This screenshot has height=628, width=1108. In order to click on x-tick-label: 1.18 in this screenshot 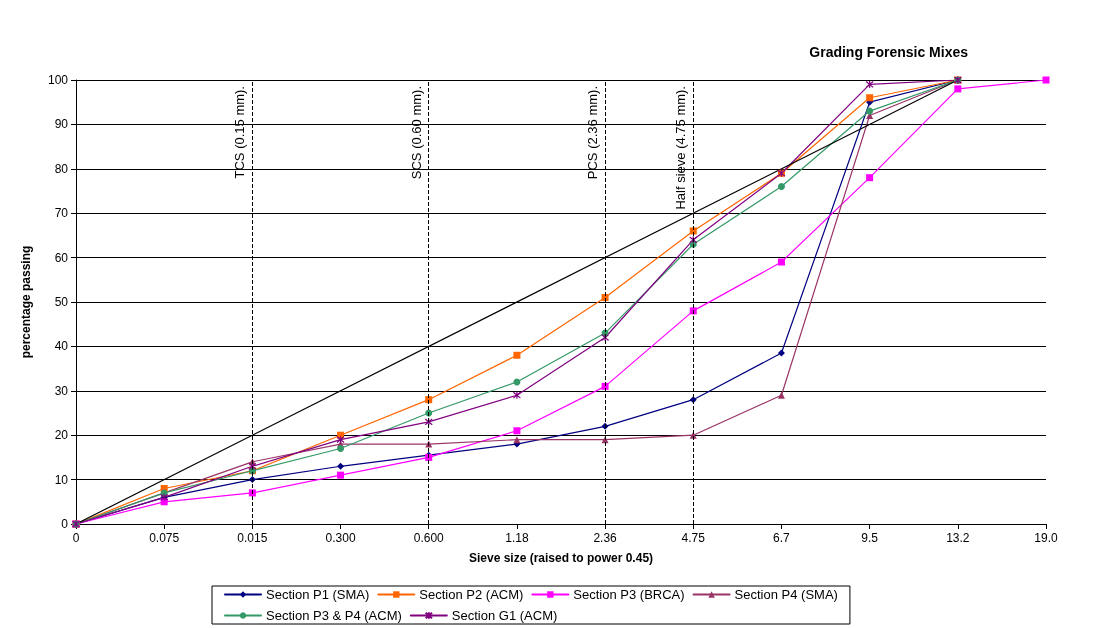, I will do `click(517, 538)`.